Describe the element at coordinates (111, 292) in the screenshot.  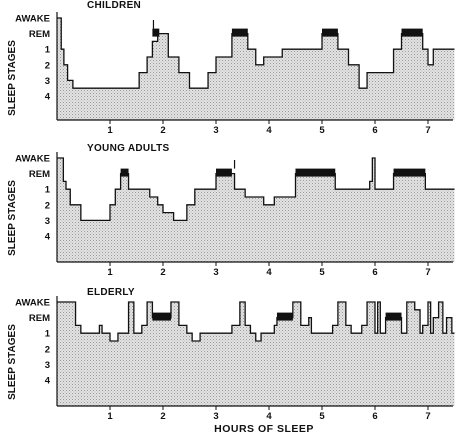
I see `panel-title: ELDERLY` at that location.